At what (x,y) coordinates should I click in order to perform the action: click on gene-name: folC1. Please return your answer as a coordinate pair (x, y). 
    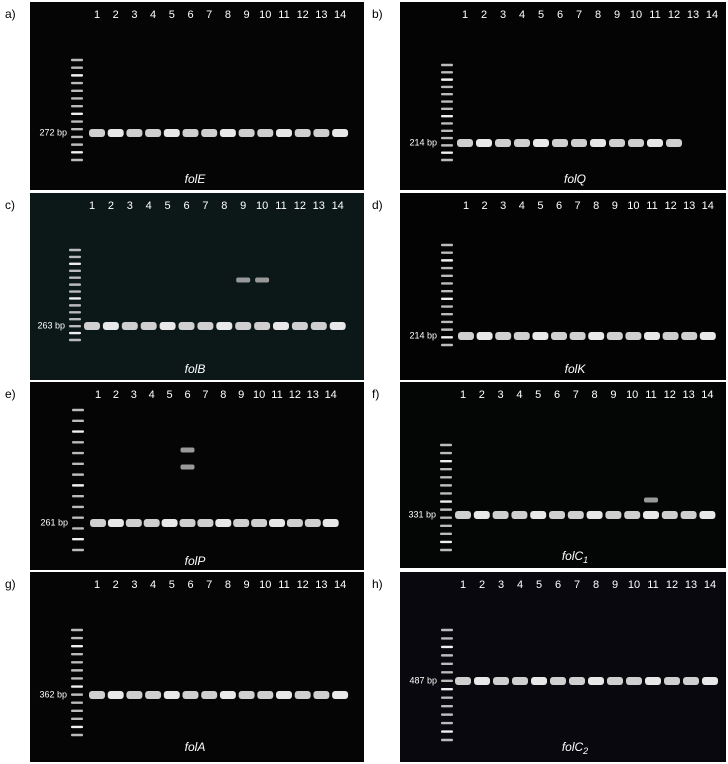
    Looking at the image, I should click on (575, 557).